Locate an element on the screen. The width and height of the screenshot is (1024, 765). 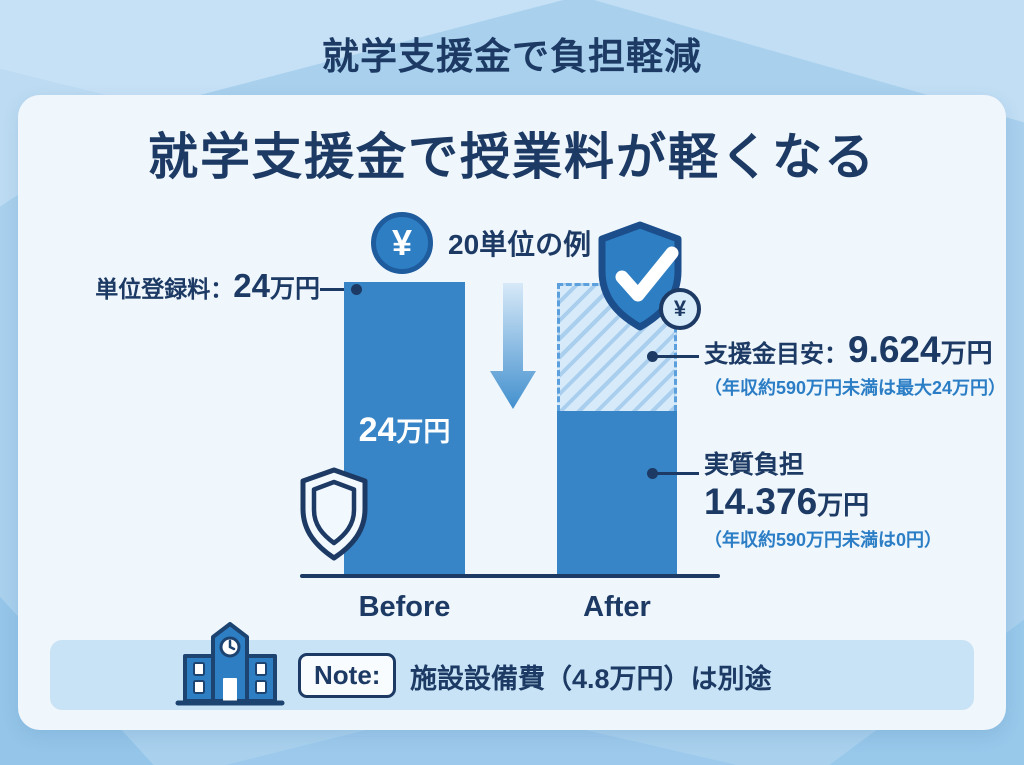
unit-fee-connector-line is located at coordinates (340, 289).